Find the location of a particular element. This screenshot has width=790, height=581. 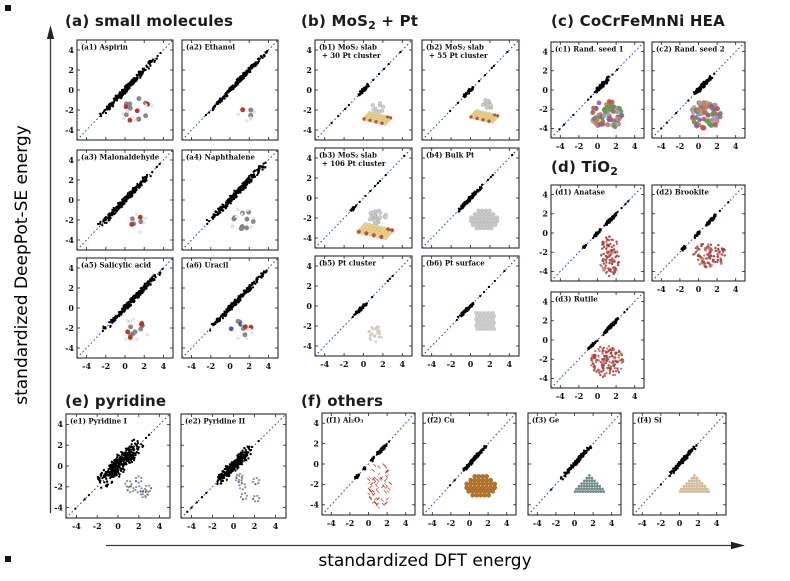

section-title-text: + Pt is located at coordinates (397, 21).